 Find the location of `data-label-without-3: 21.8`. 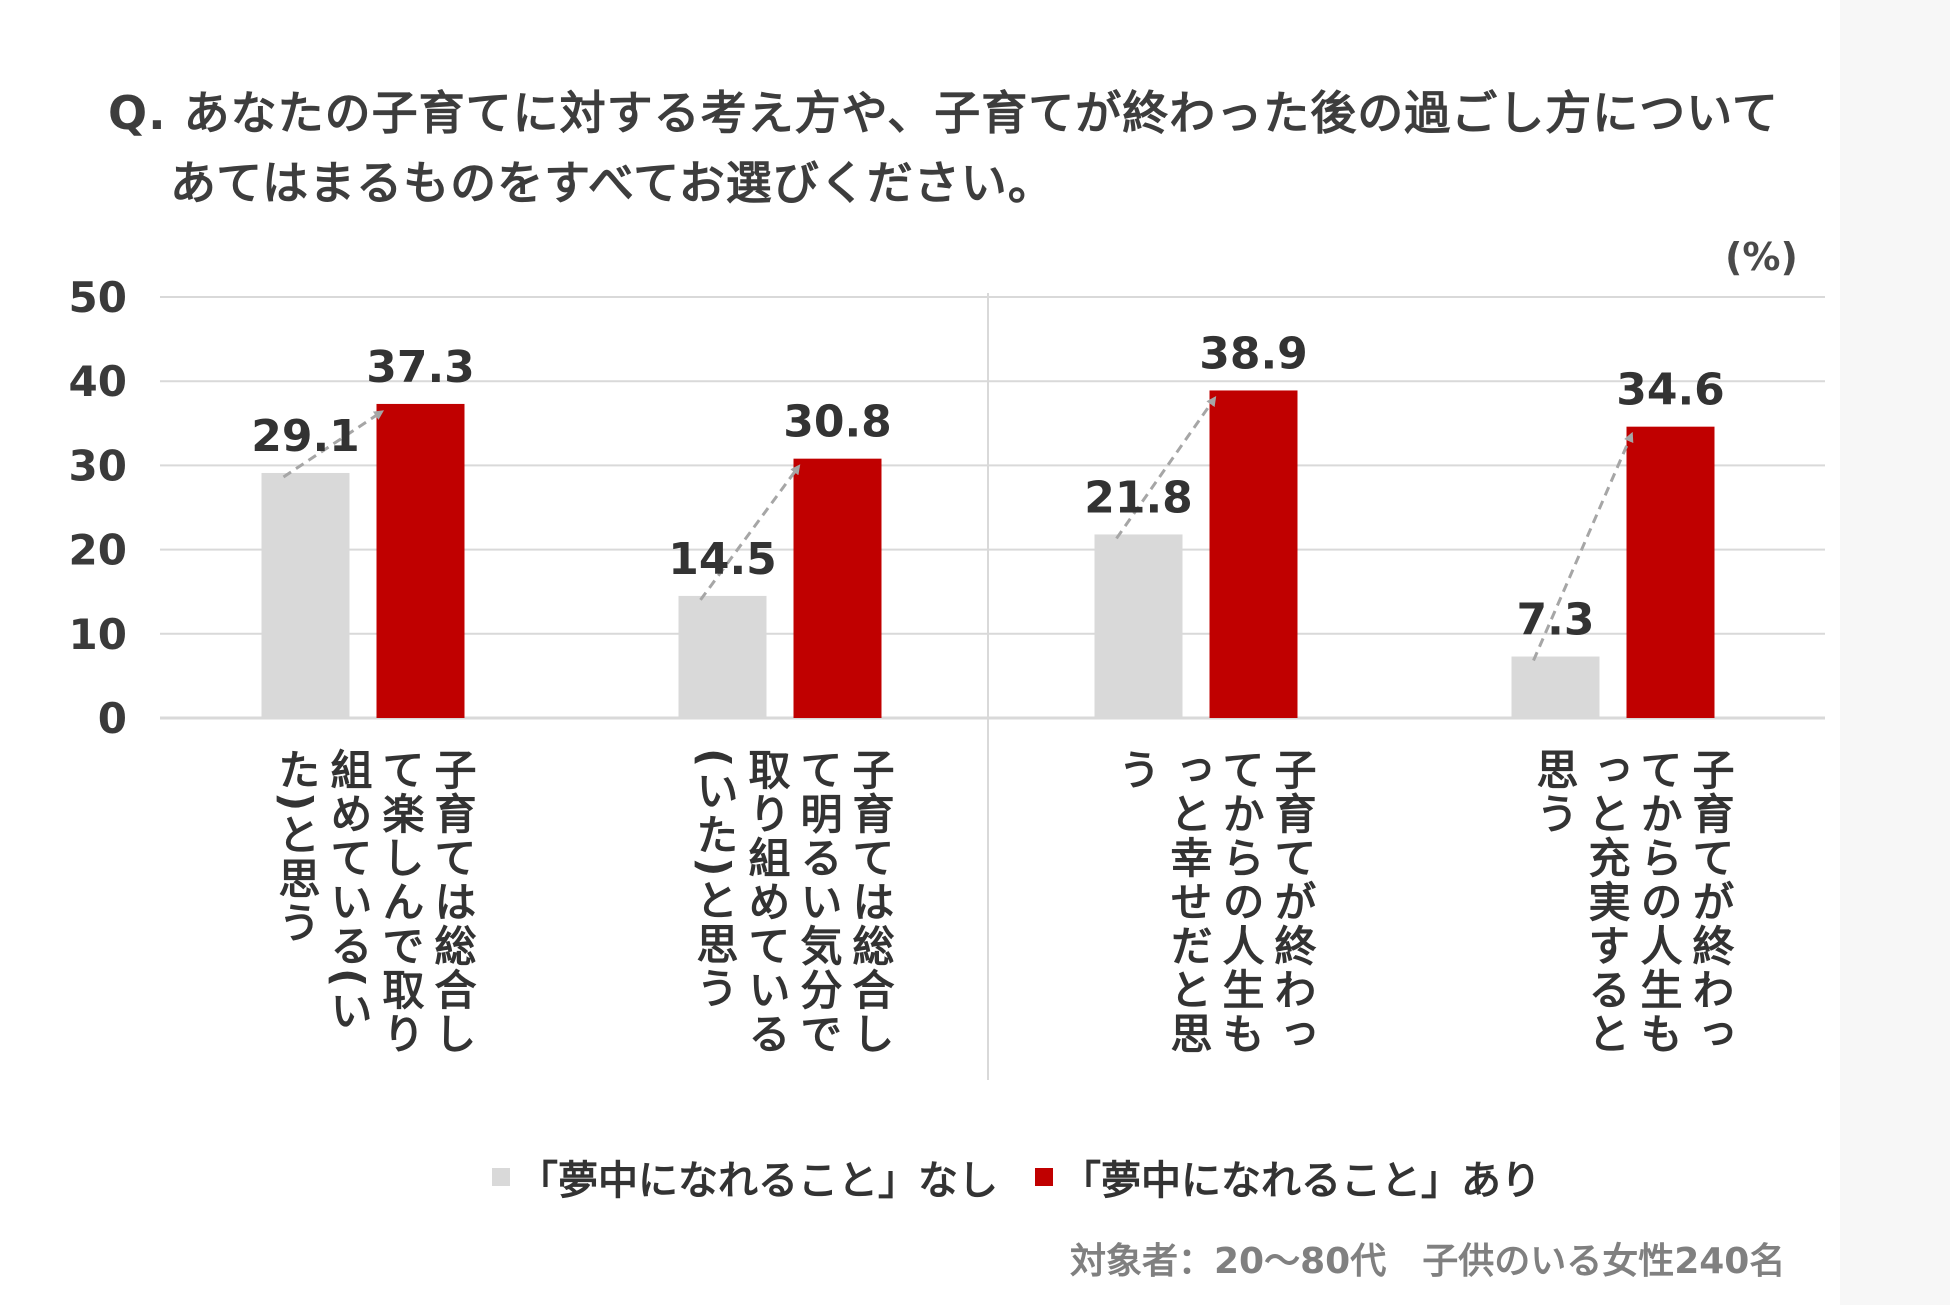

data-label-without-3: 21.8 is located at coordinates (1138, 497).